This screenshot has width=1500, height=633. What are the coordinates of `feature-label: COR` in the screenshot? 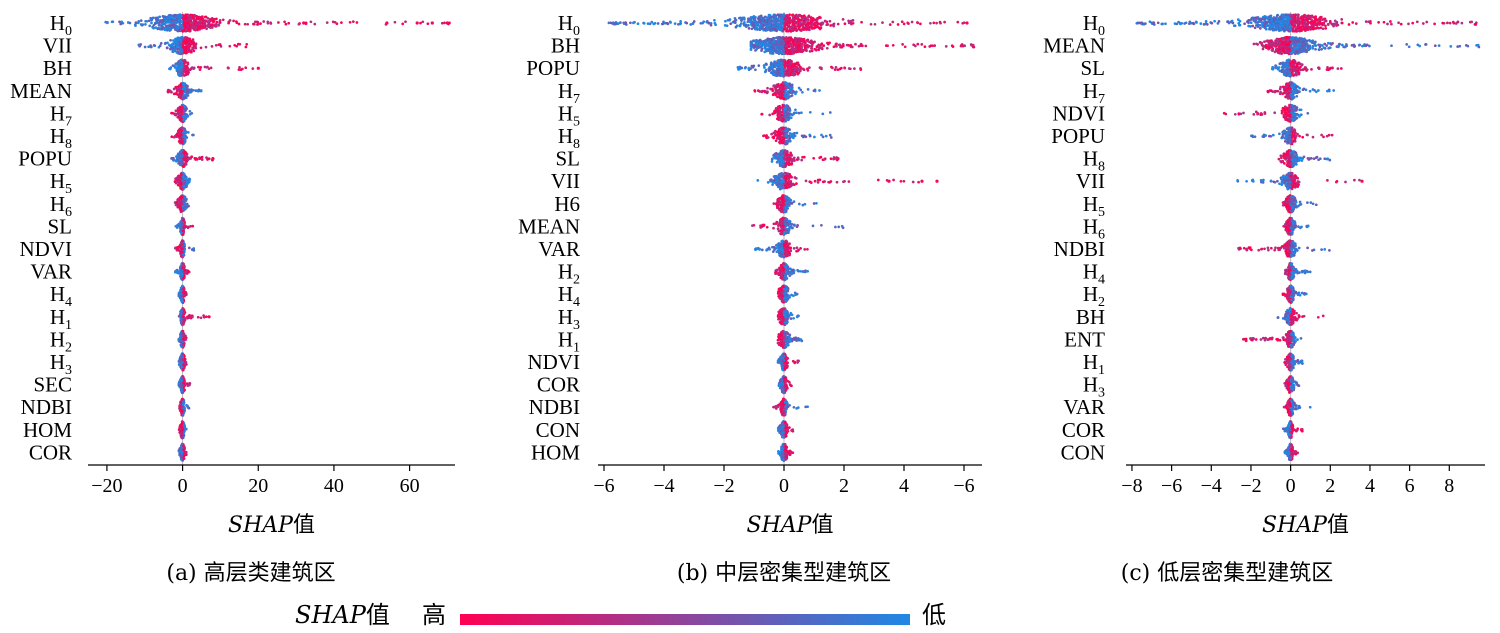 It's located at (50, 452).